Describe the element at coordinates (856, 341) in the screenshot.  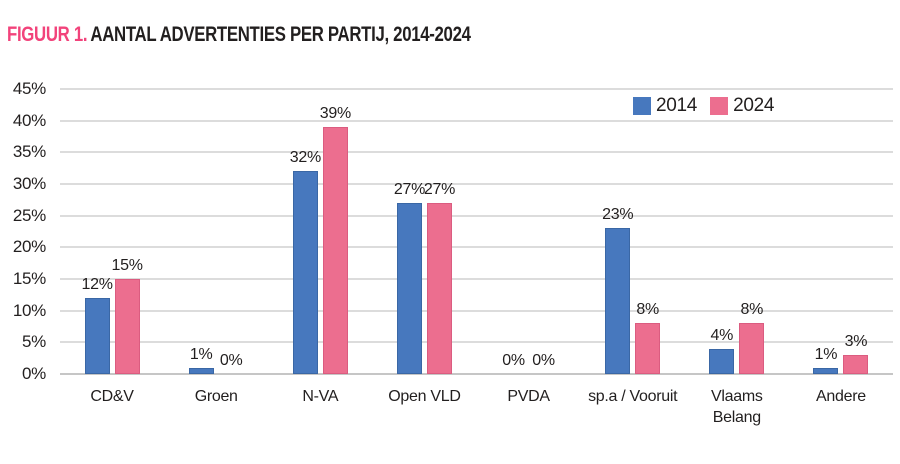
I see `bar-value-label: 3%` at that location.